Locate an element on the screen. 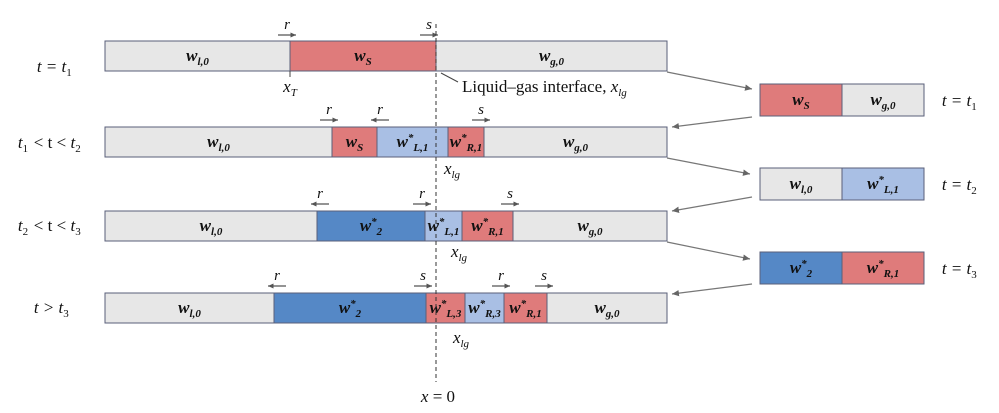 Image resolution: width=999 pixels, height=413 pixels. interface-label: Liquid–gas interface, xlg is located at coordinates (544, 88).